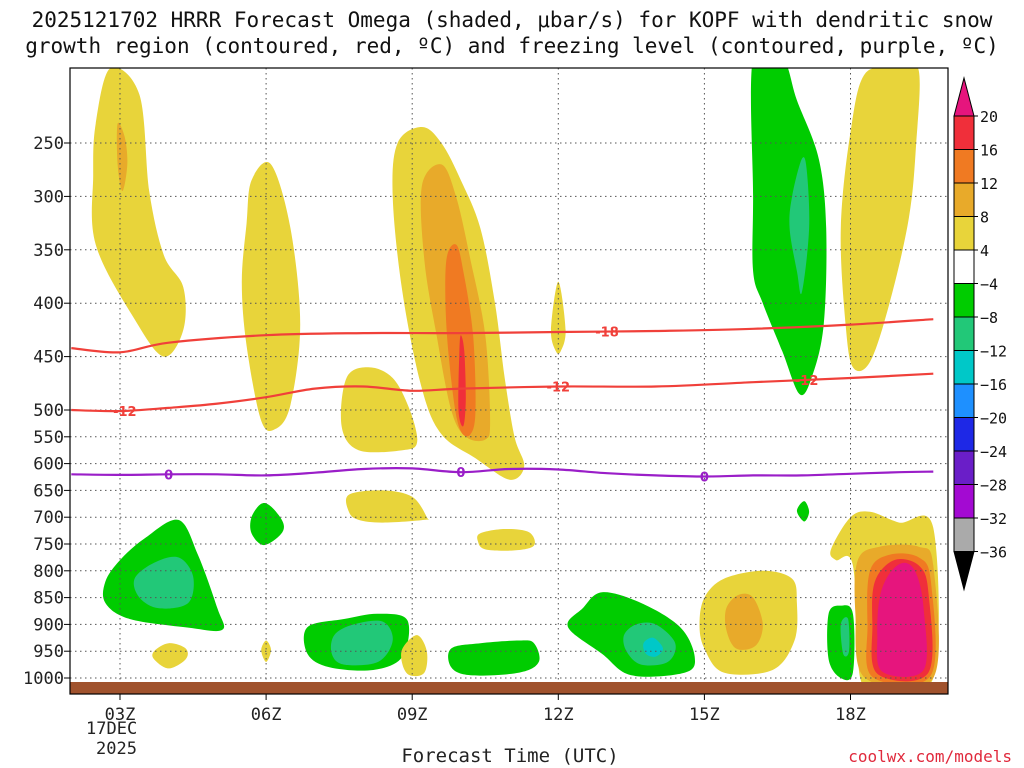 The height and width of the screenshot is (768, 1024). I want to click on y-tick-label-500: 500, so click(48, 411).